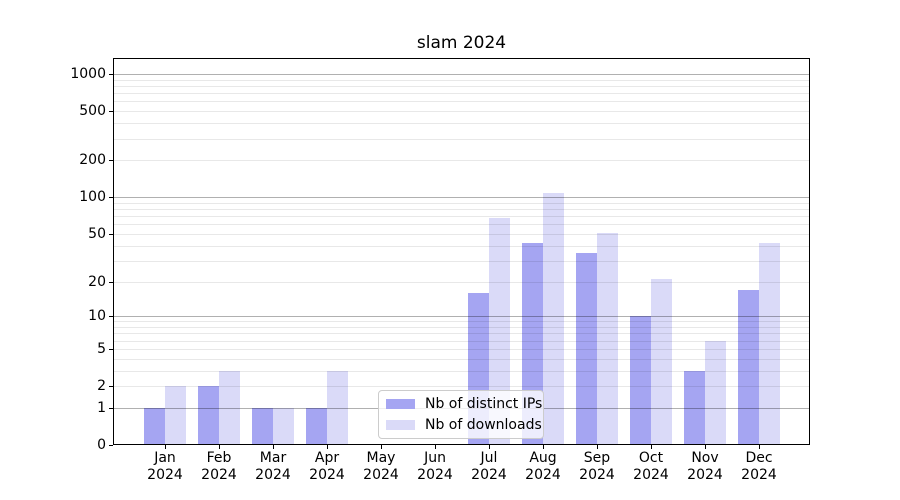 Image resolution: width=900 pixels, height=500 pixels. I want to click on x-tick-label: Aug 2024, so click(543, 467).